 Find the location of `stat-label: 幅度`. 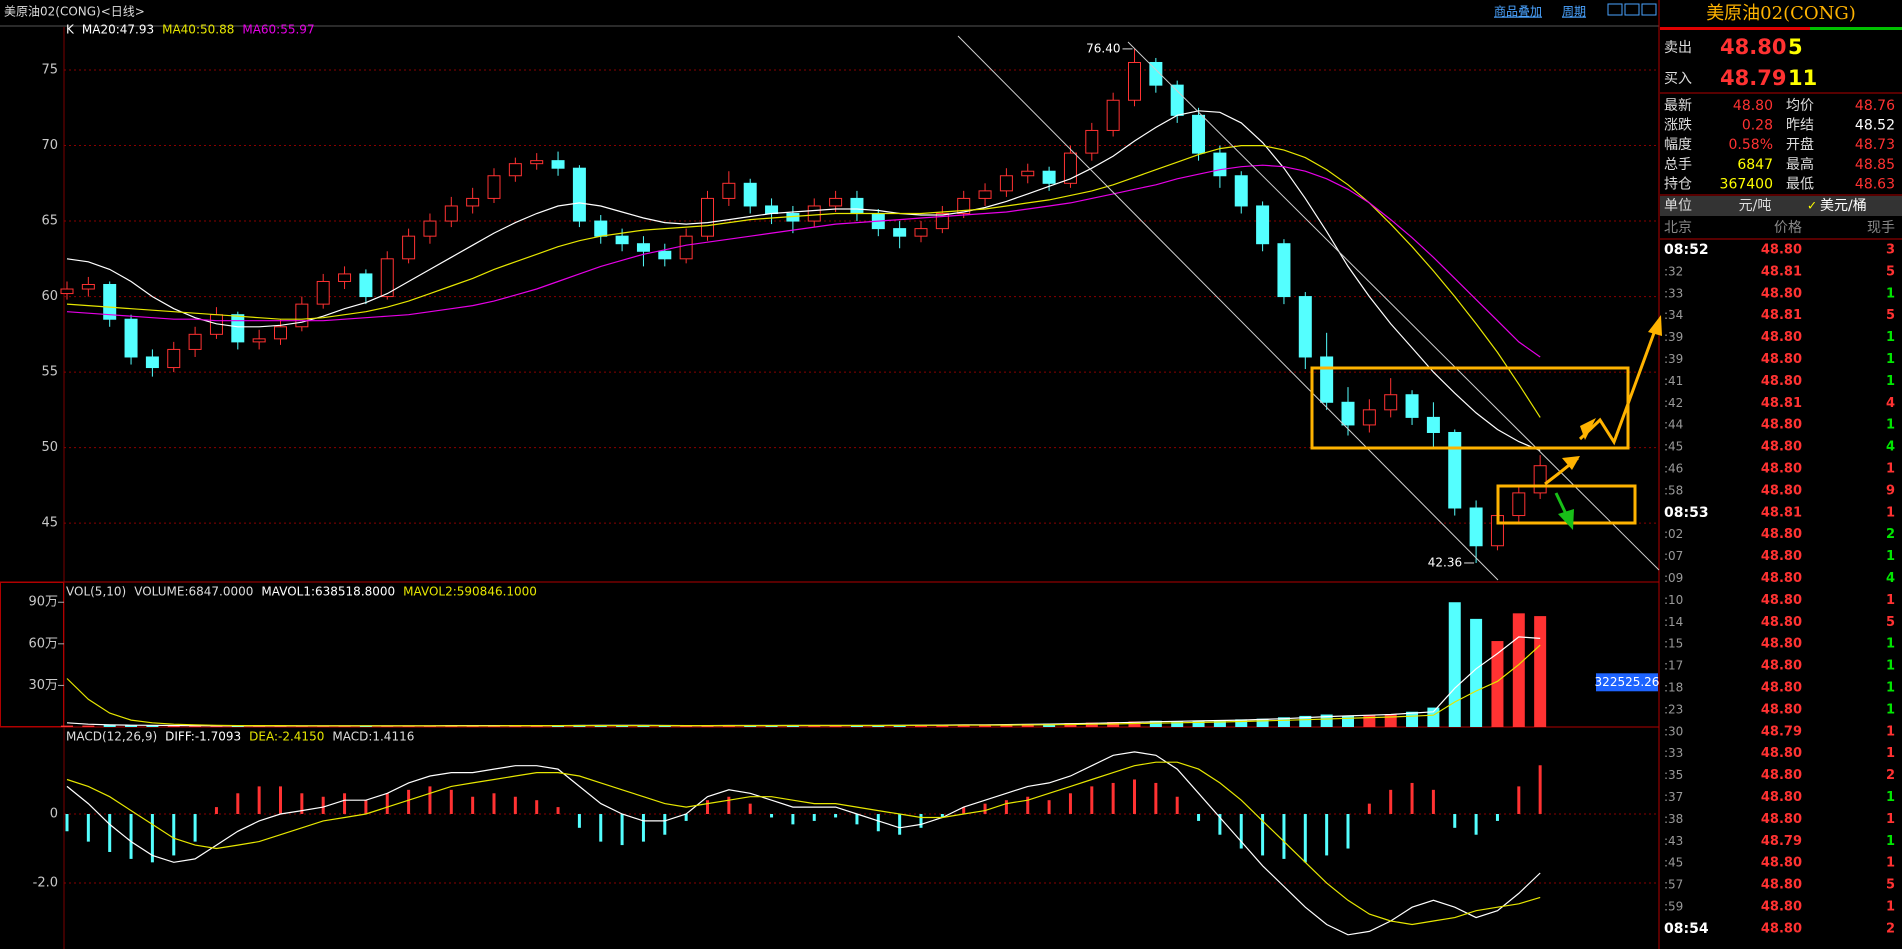

stat-label: 幅度 is located at coordinates (1678, 145).